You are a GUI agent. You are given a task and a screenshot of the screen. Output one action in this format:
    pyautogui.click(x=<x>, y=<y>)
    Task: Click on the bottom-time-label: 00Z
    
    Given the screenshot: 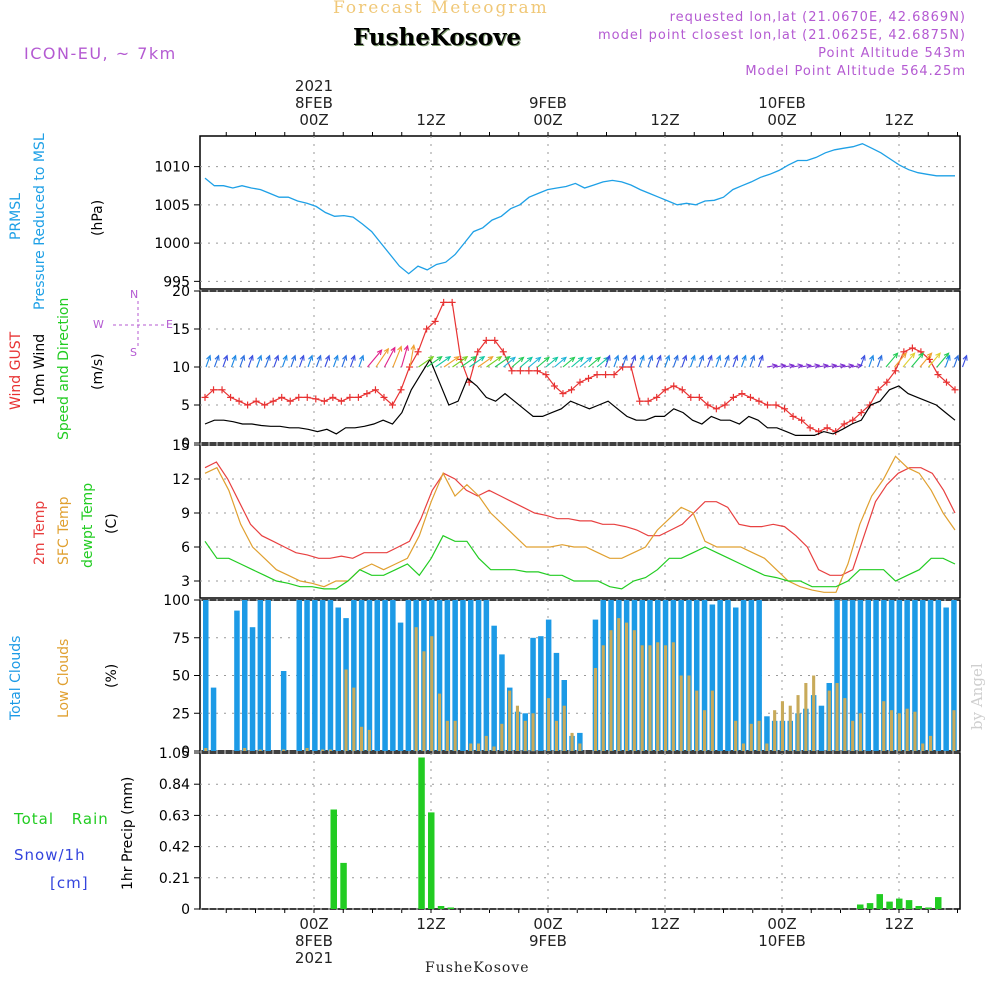 What is the action you would take?
    pyautogui.click(x=781, y=924)
    